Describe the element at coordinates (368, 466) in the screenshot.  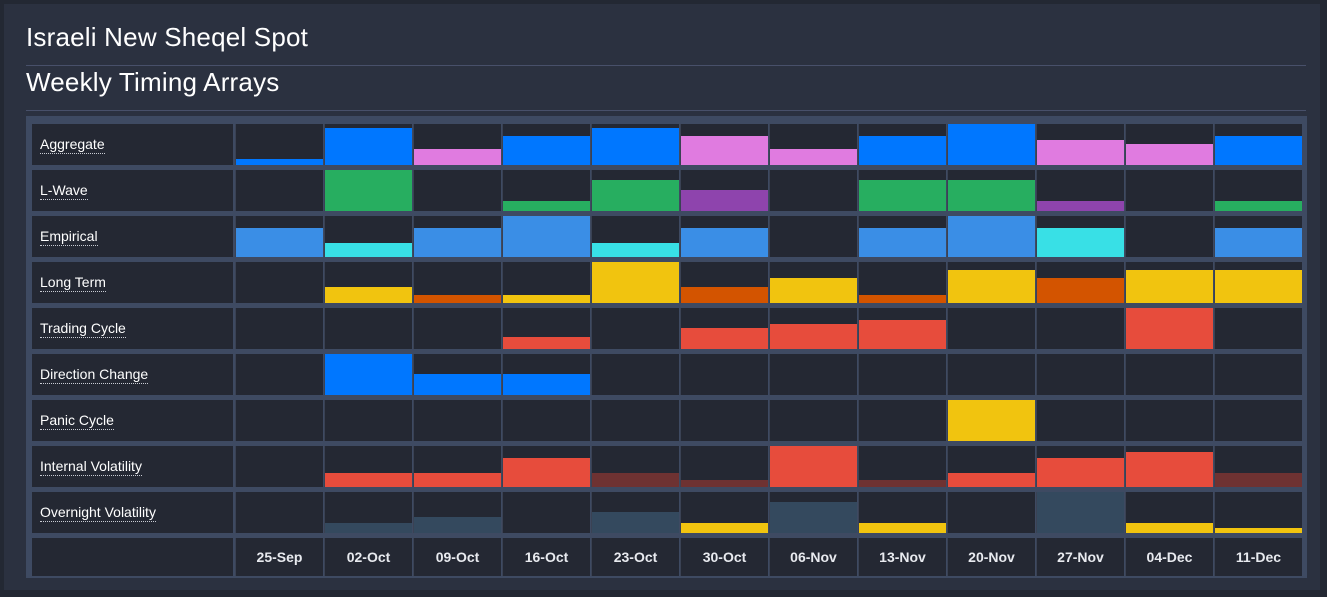
I see `cell-internal-volatility-02-Oct` at that location.